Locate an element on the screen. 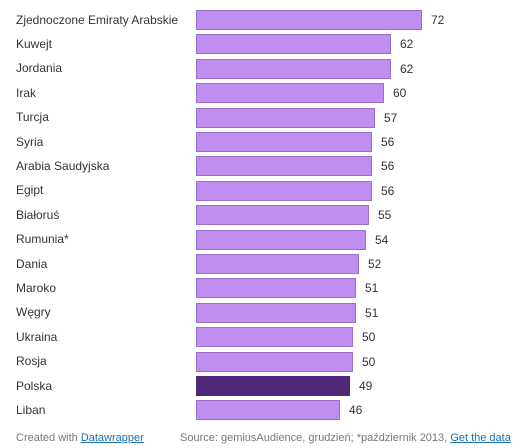 The height and width of the screenshot is (448, 522). category-label: Syria is located at coordinates (30, 141).